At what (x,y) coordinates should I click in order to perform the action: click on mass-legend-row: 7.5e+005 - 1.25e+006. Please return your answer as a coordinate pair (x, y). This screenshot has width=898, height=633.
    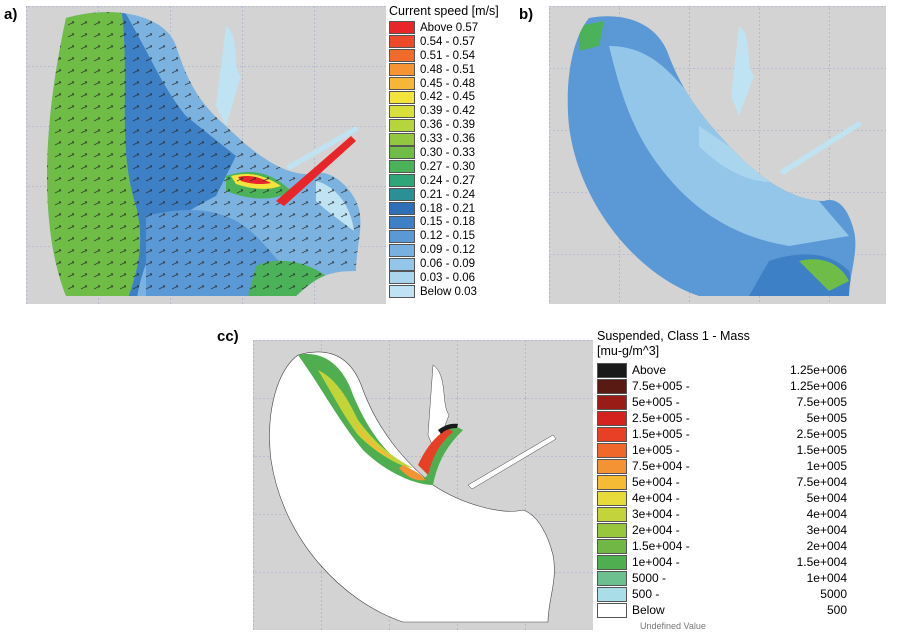
    Looking at the image, I should click on (734, 386).